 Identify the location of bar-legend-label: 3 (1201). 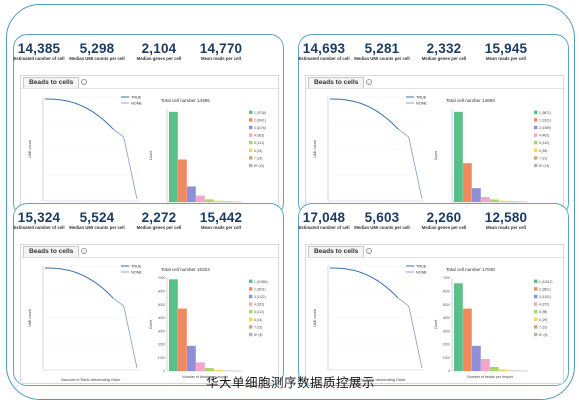
(545, 297).